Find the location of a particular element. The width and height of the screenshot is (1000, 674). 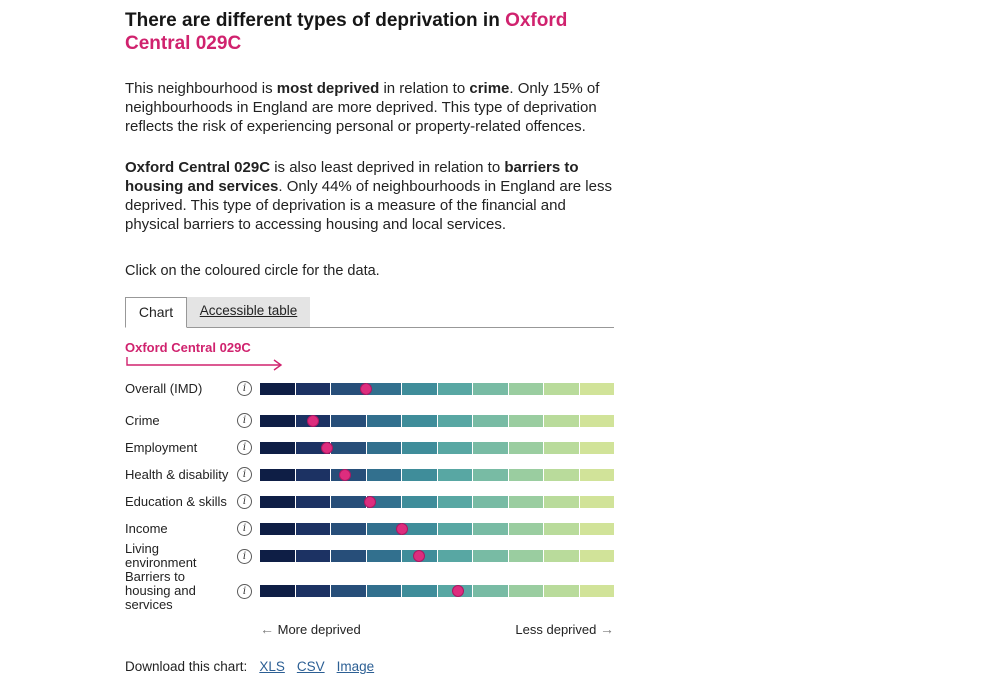

chart-row: Income i is located at coordinates (369, 528).